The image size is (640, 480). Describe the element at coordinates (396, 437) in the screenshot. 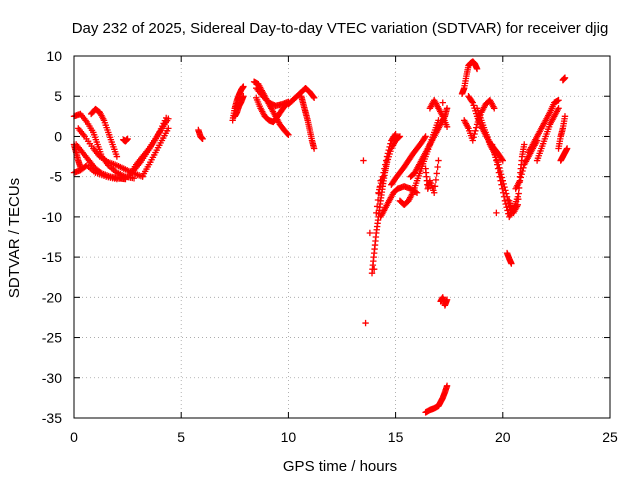

I see `x-tick-label: 15` at that location.